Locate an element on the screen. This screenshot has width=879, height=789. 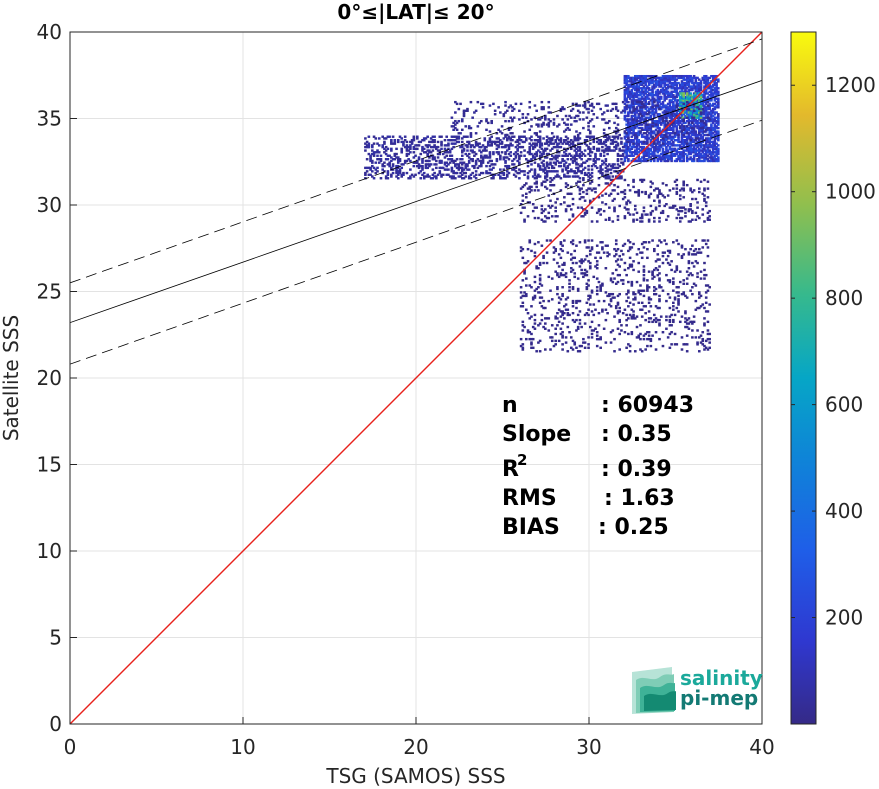
stat-rms-value: : 1.63 is located at coordinates (639, 498).